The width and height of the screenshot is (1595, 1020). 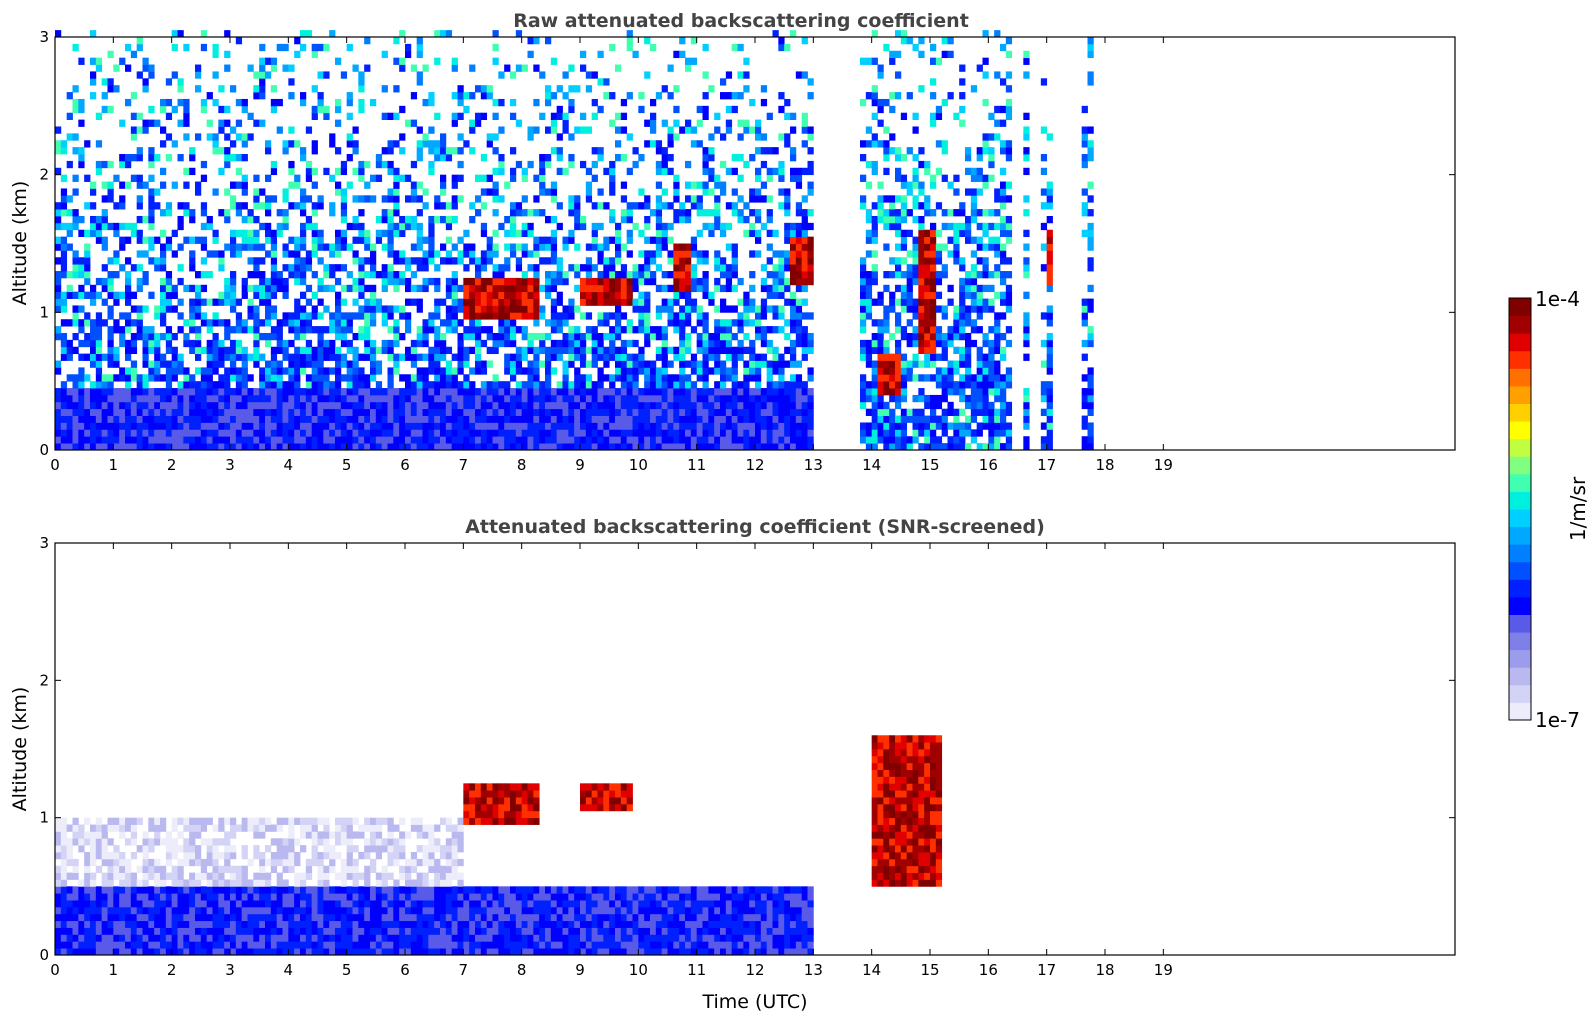 What do you see at coordinates (1578, 508) in the screenshot?
I see `colorbar-unit-label: 1/m/sr` at bounding box center [1578, 508].